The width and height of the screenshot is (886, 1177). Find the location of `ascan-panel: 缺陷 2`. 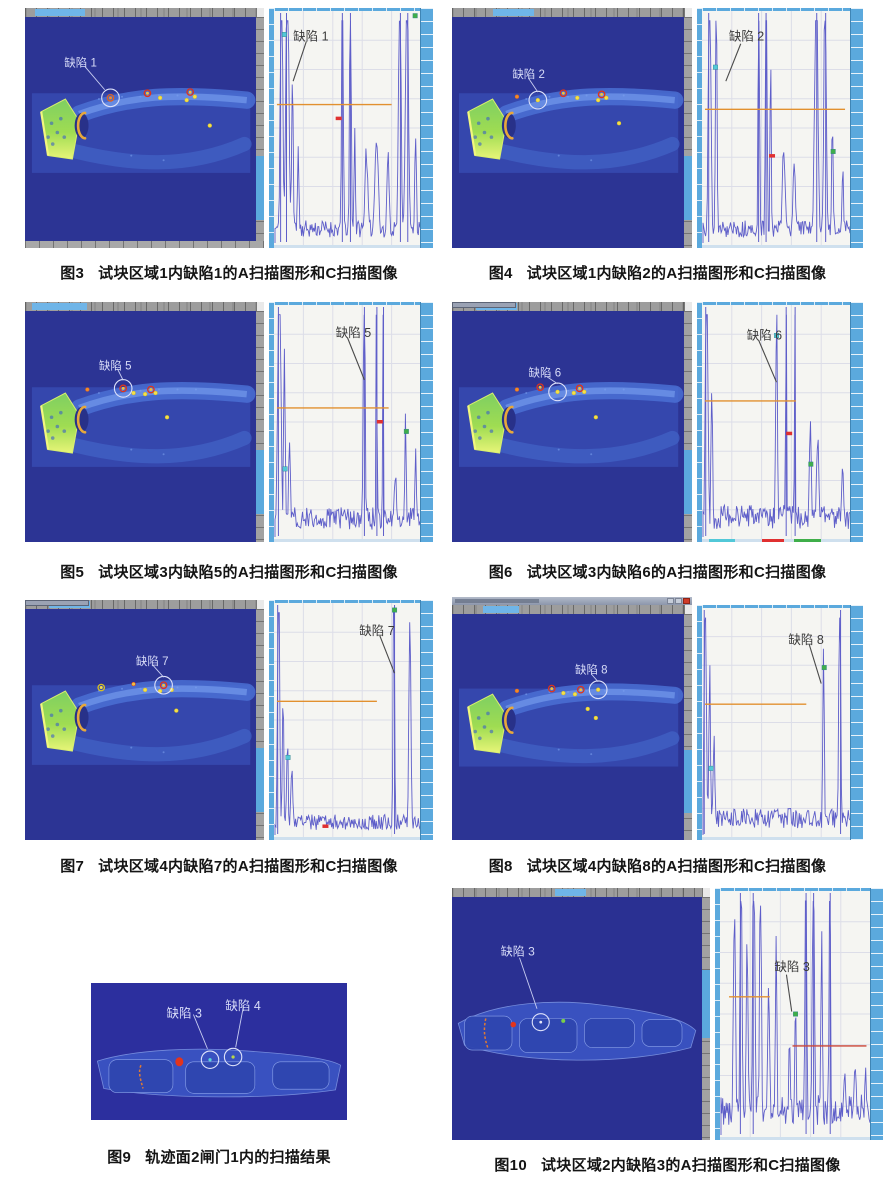

ascan-panel: 缺陷 2 is located at coordinates (780, 128).